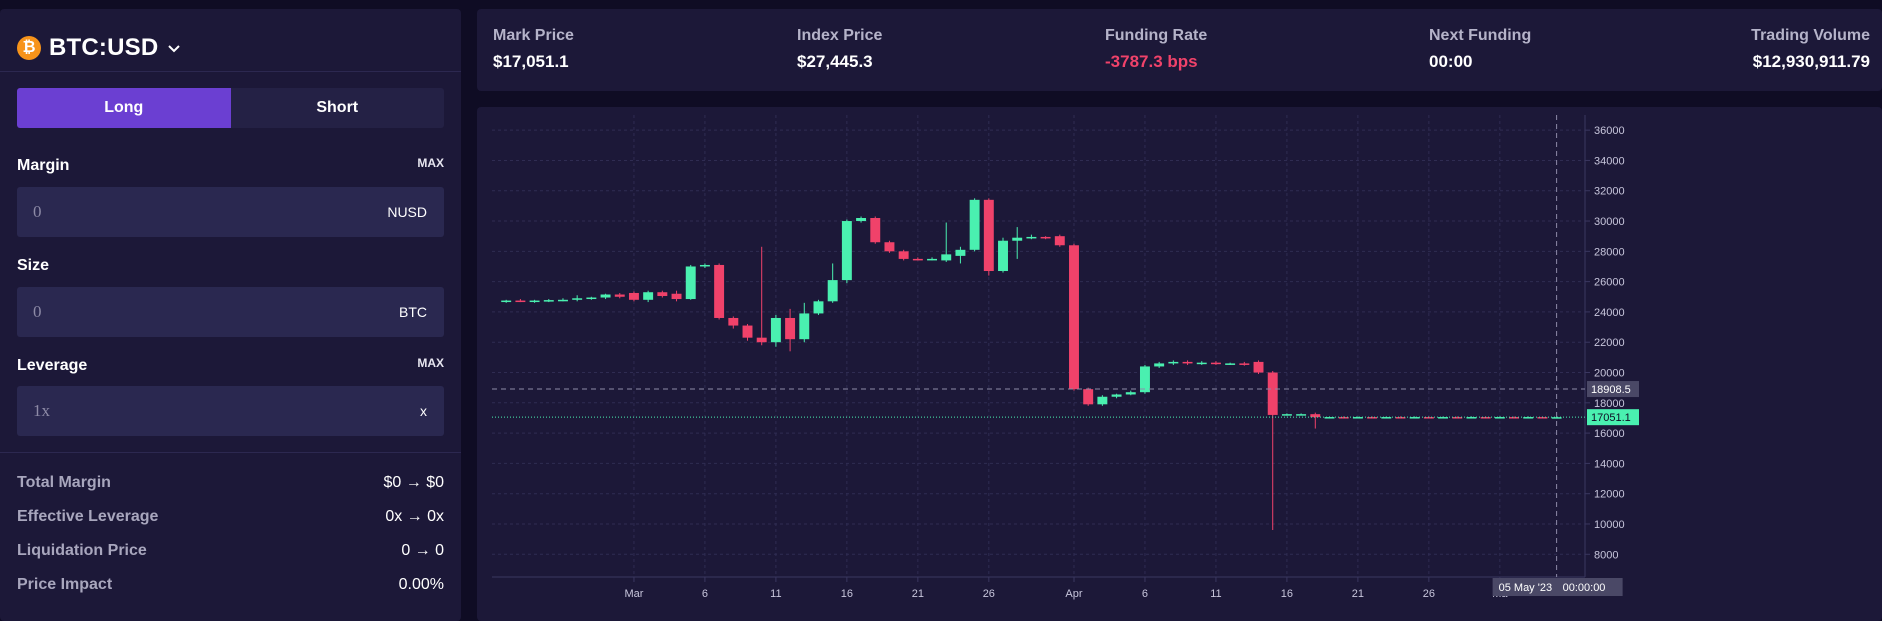 This screenshot has height=621, width=1882. What do you see at coordinates (202, 212) in the screenshot?
I see `margin-input` at bounding box center [202, 212].